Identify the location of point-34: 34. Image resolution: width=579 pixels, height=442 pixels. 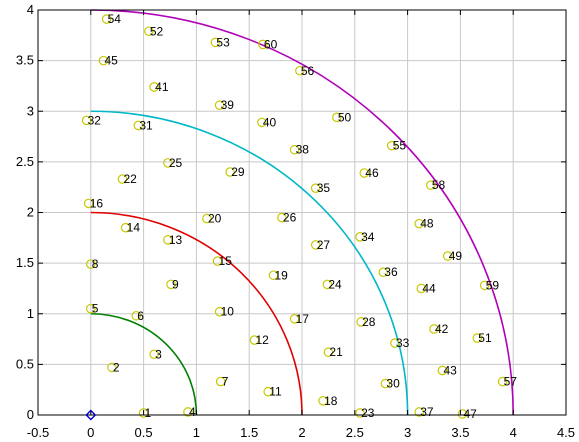
(365, 237).